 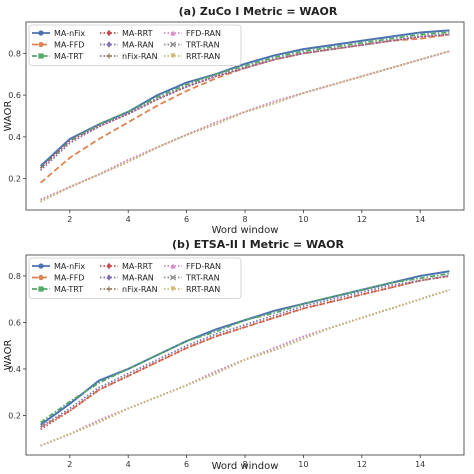 I want to click on y-axis-label-b: WAOR, so click(x=8, y=355).